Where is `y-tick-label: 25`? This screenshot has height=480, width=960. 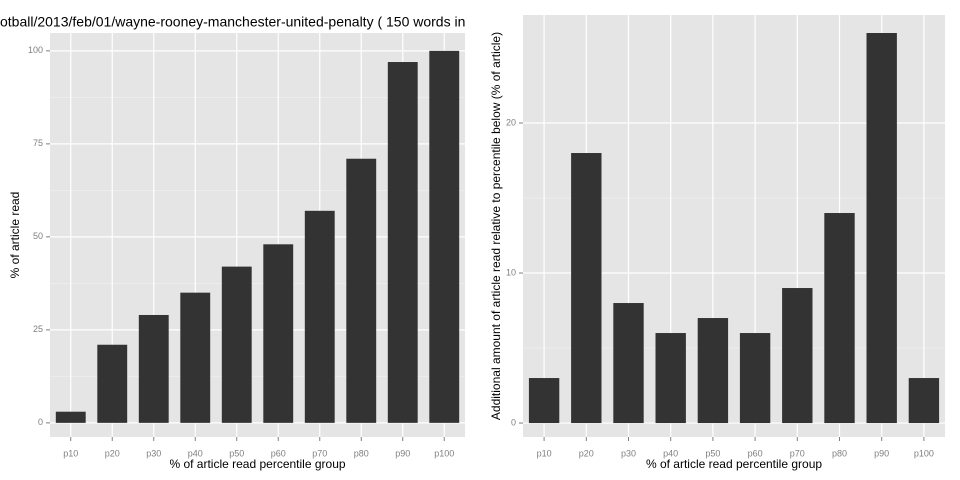 y-tick-label: 25 is located at coordinates (38, 329).